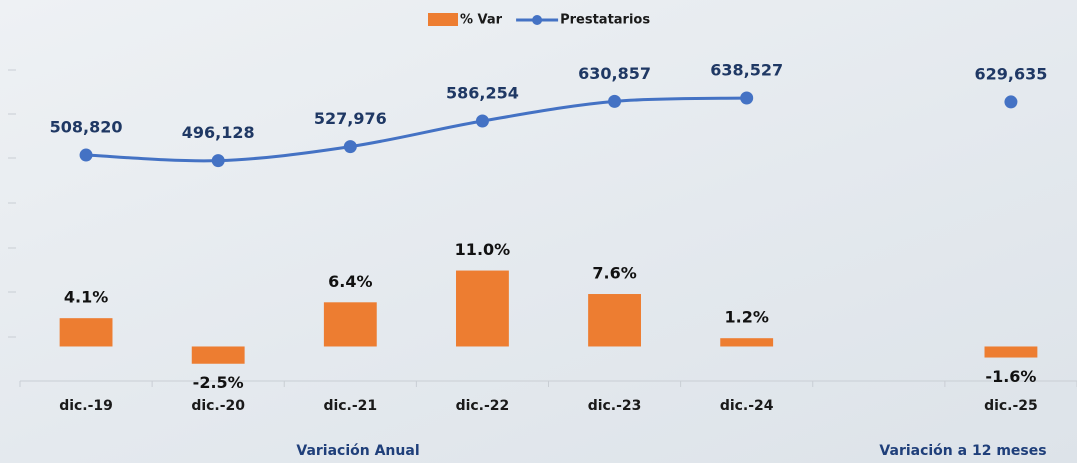  Describe the element at coordinates (746, 70) in the screenshot. I see `data-label: 638,527` at that location.